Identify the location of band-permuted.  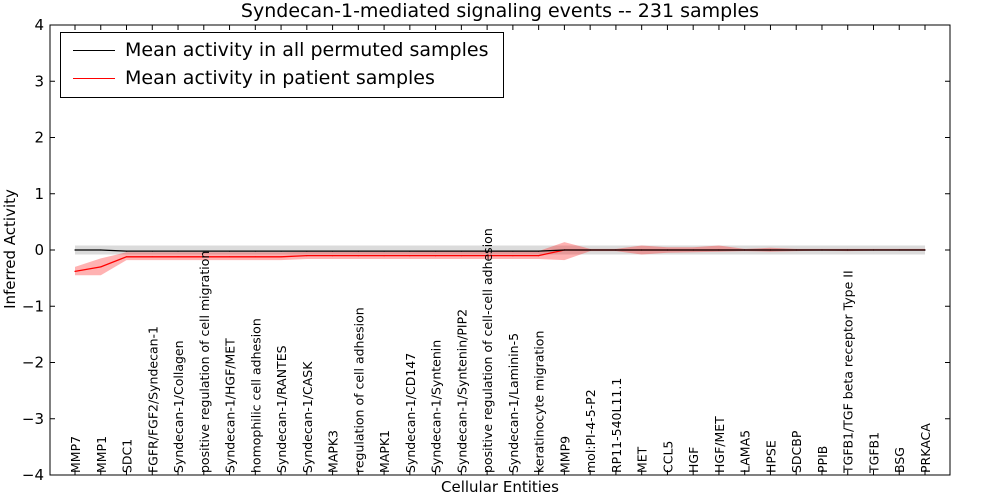
(500, 250).